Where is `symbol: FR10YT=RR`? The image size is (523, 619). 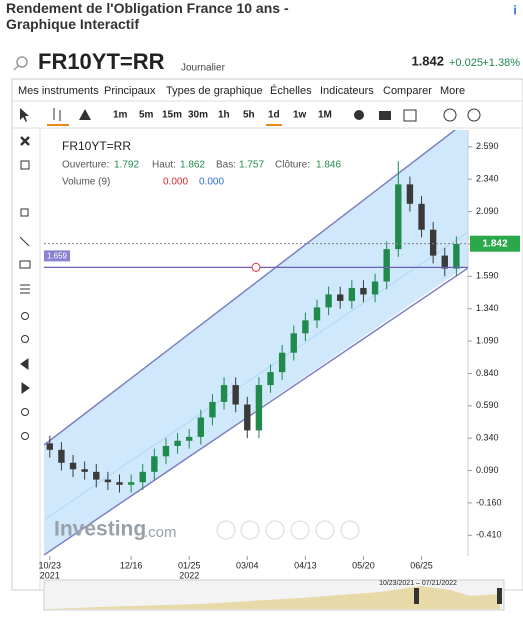
symbol: FR10YT=RR is located at coordinates (101, 61).